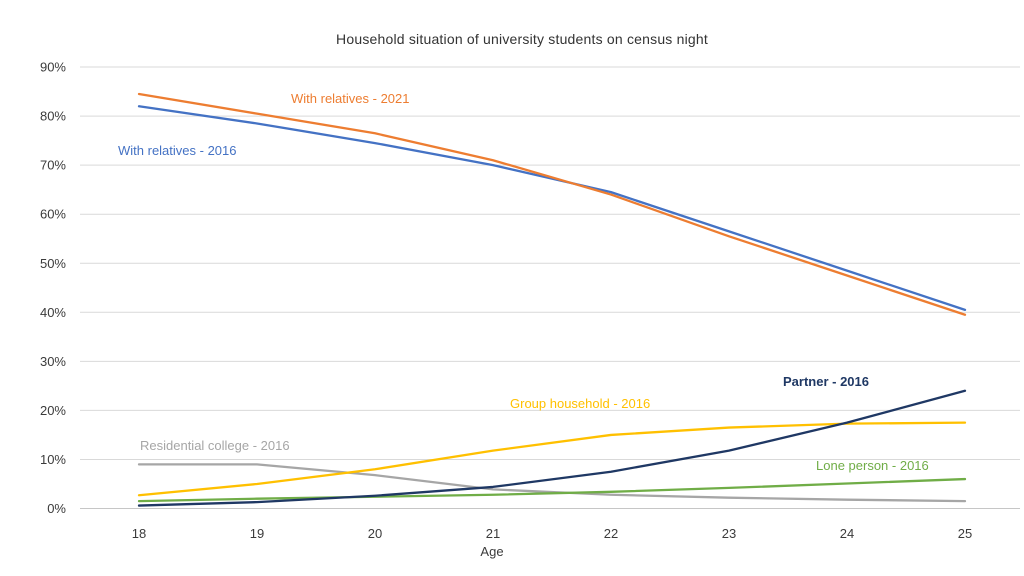  Describe the element at coordinates (53, 116) in the screenshot. I see `svg-text: 80%` at that location.